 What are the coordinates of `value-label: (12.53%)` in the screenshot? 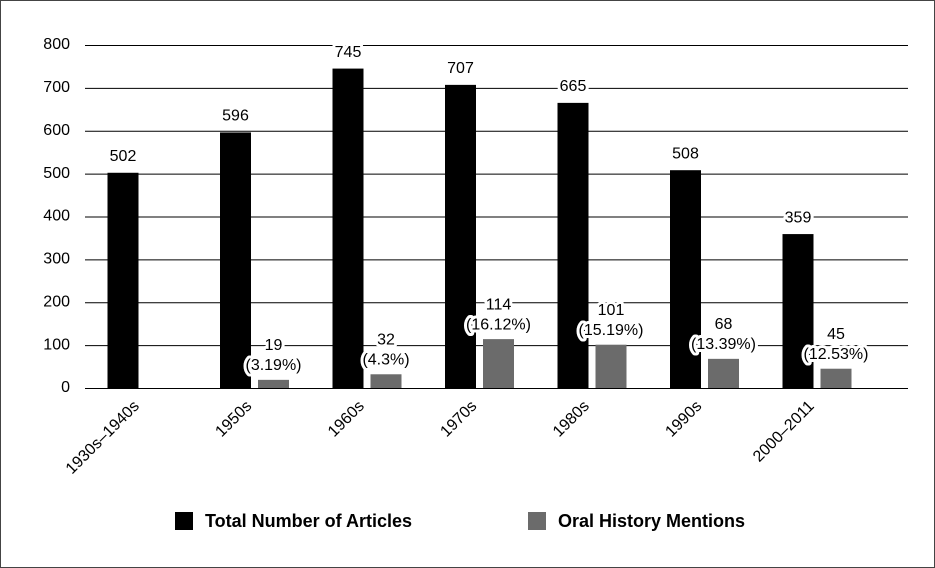 It's located at (836, 354).